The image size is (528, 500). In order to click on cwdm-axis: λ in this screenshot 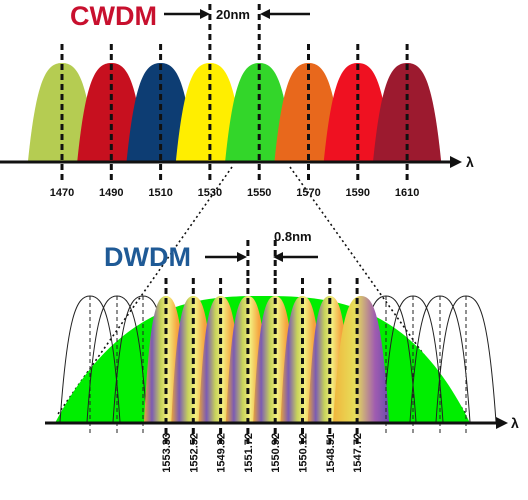, I will do `click(237, 162)`.